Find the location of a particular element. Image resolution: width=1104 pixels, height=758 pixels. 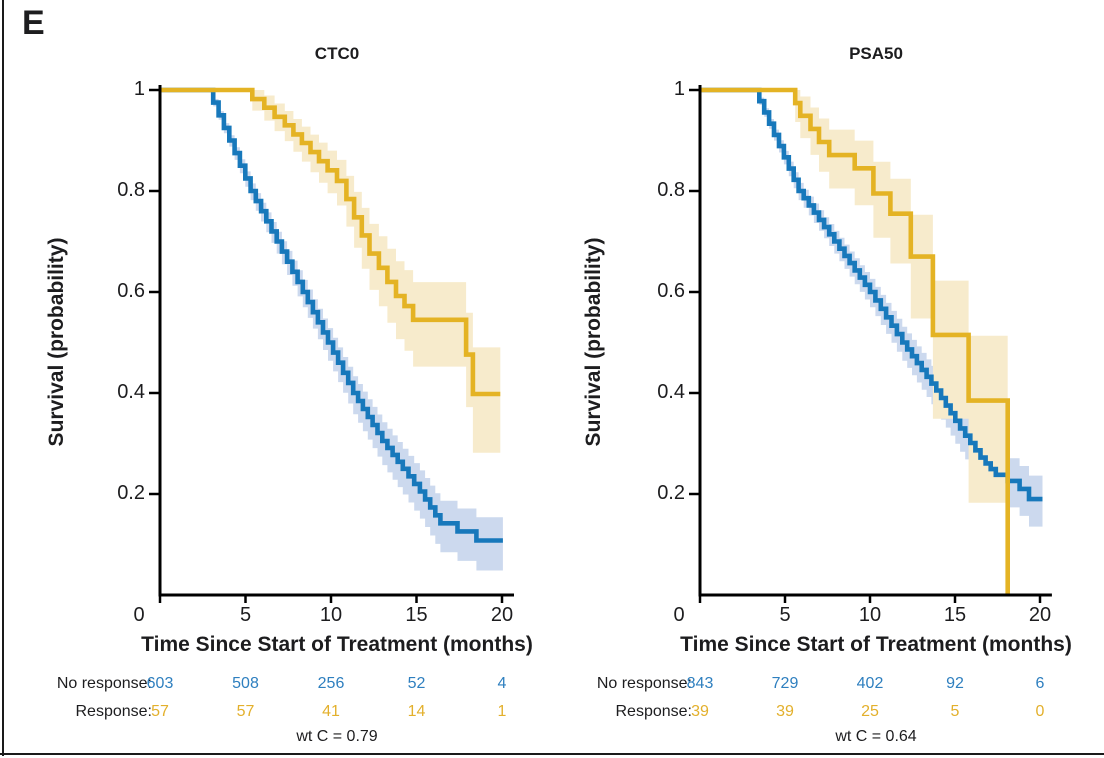

concordance-annotation: wt C = 0.64 is located at coordinates (876, 736).